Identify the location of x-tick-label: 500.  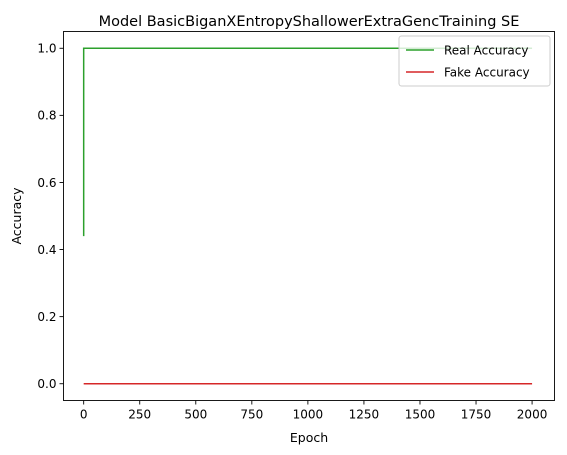
(195, 415).